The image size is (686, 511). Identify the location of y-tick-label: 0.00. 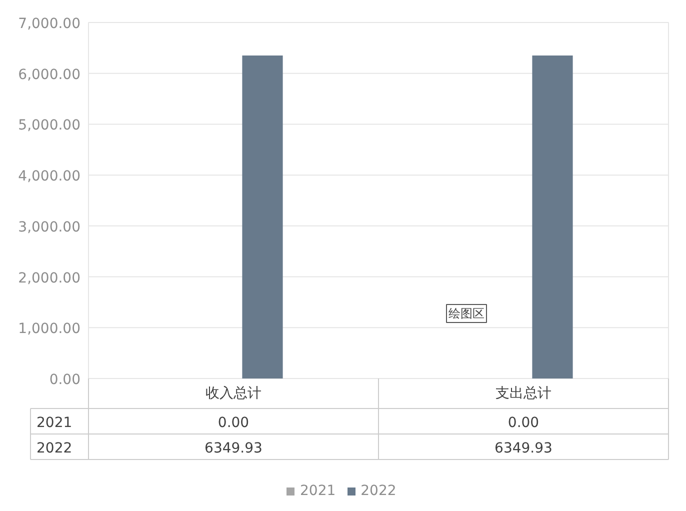
(64, 380).